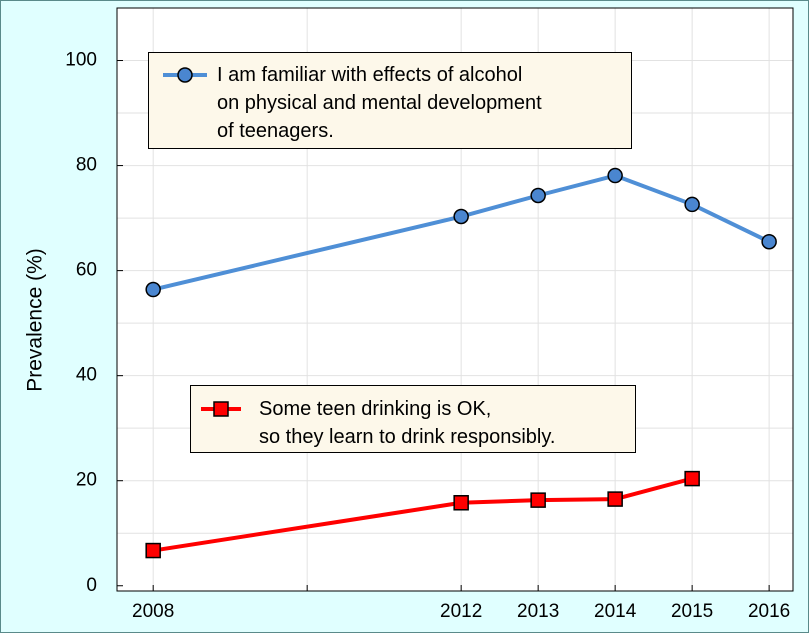 The width and height of the screenshot is (809, 633). I want to click on x-tick-label: 2008, so click(153, 611).